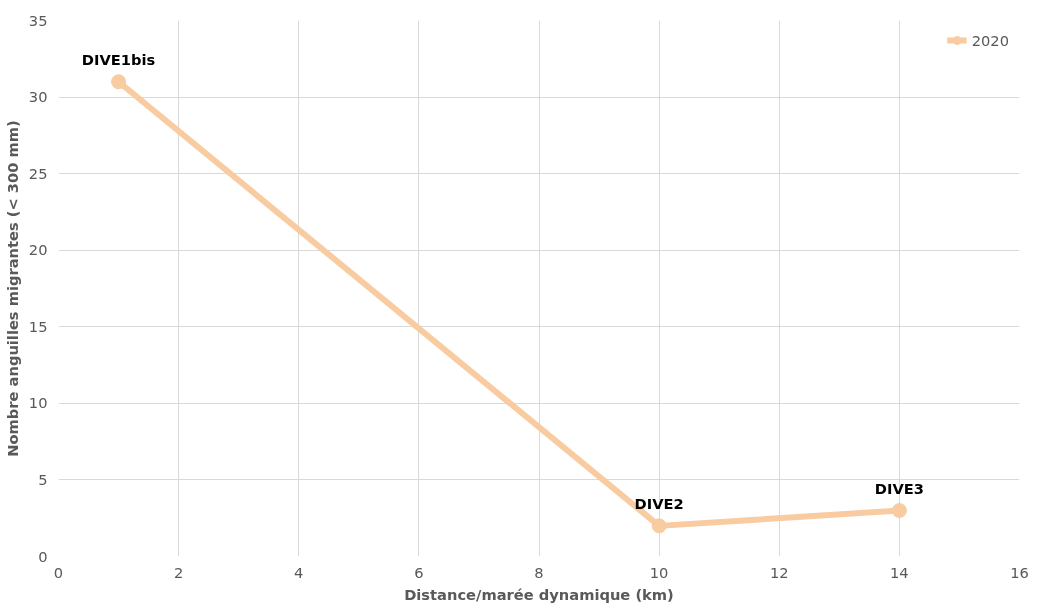  What do you see at coordinates (178, 572) in the screenshot?
I see `x-tick-label: 2` at bounding box center [178, 572].